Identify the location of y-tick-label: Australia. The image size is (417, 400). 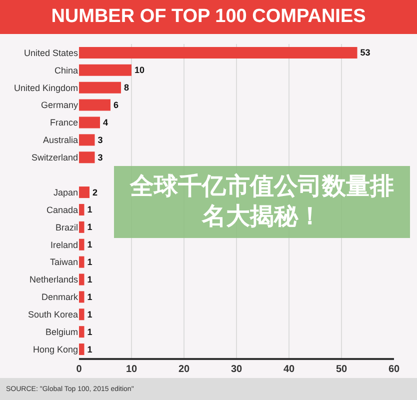
(60, 140).